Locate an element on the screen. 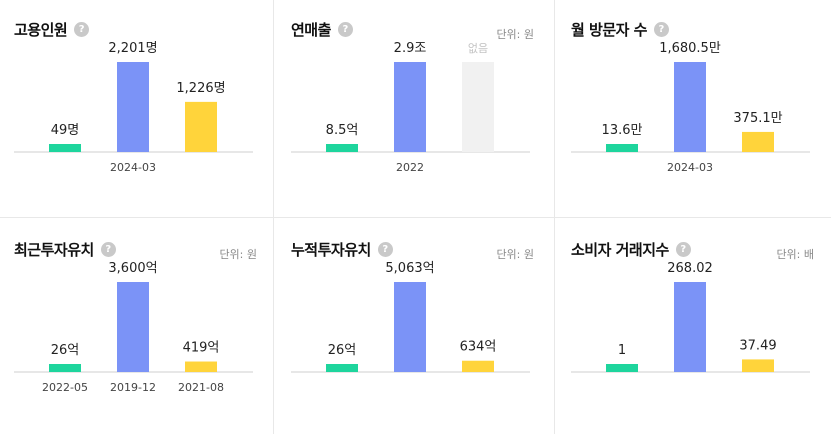 The width and height of the screenshot is (831, 434). row-divider is located at coordinates (415, 217).